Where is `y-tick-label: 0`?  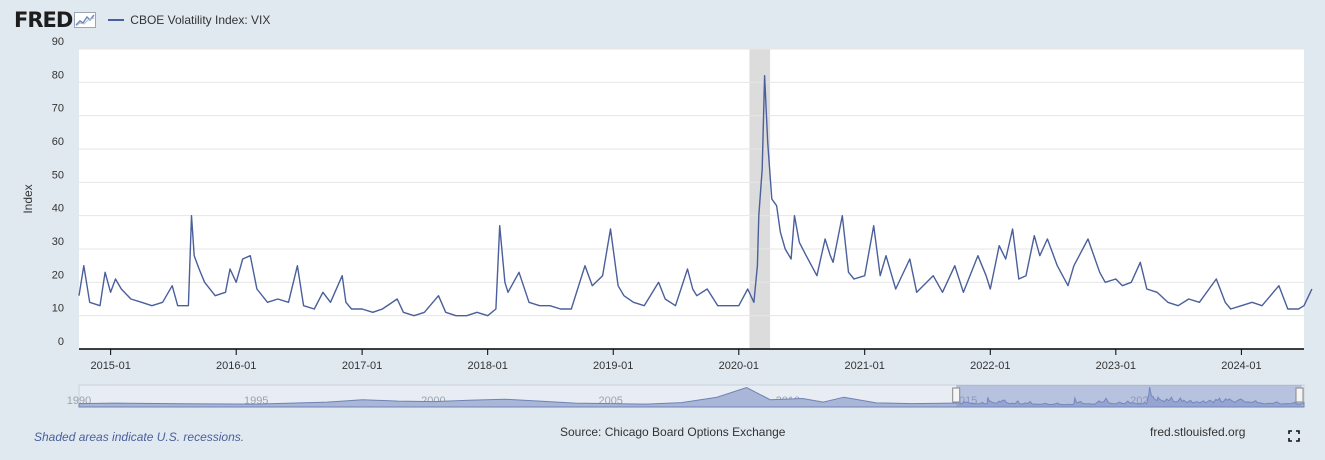 y-tick-label: 0 is located at coordinates (61, 342).